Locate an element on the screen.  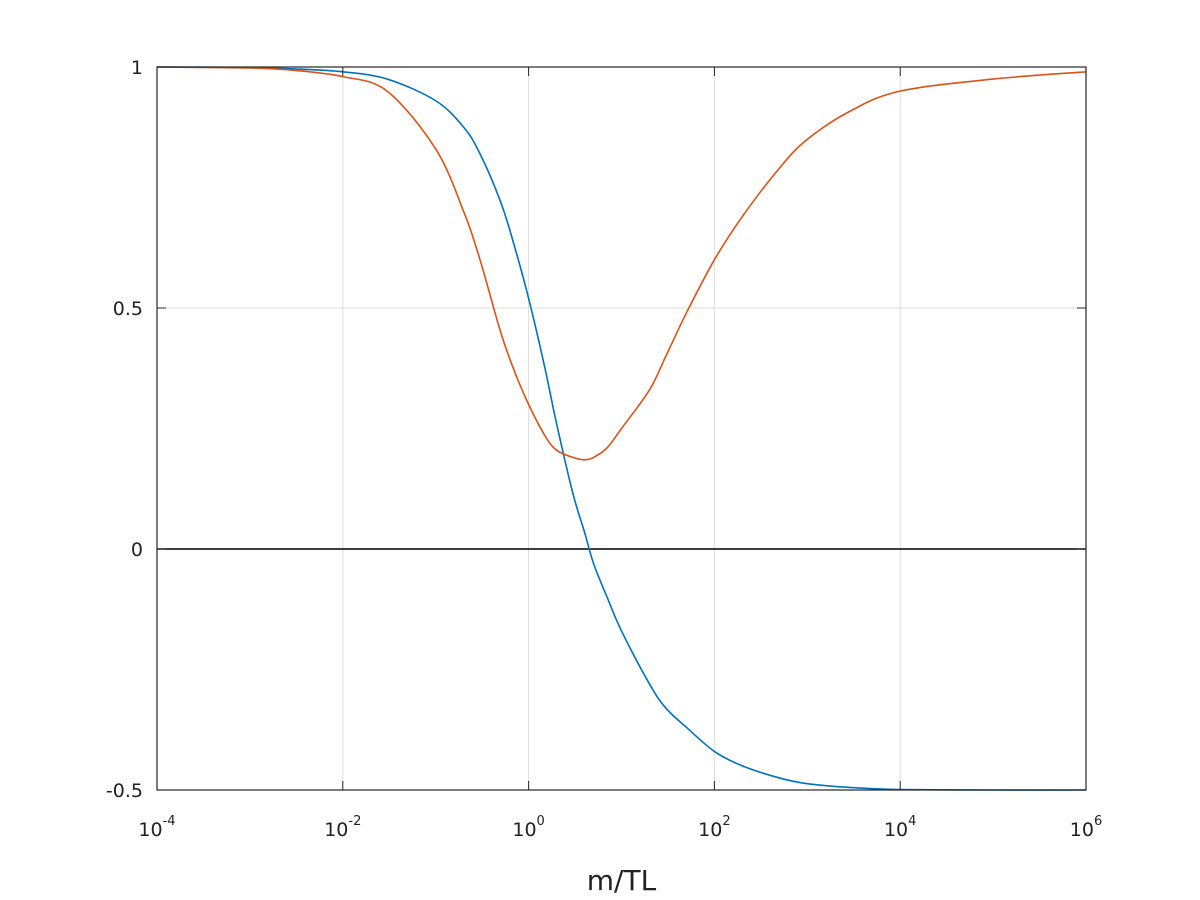
x-tick-label: 10⁴ is located at coordinates (900, 827).